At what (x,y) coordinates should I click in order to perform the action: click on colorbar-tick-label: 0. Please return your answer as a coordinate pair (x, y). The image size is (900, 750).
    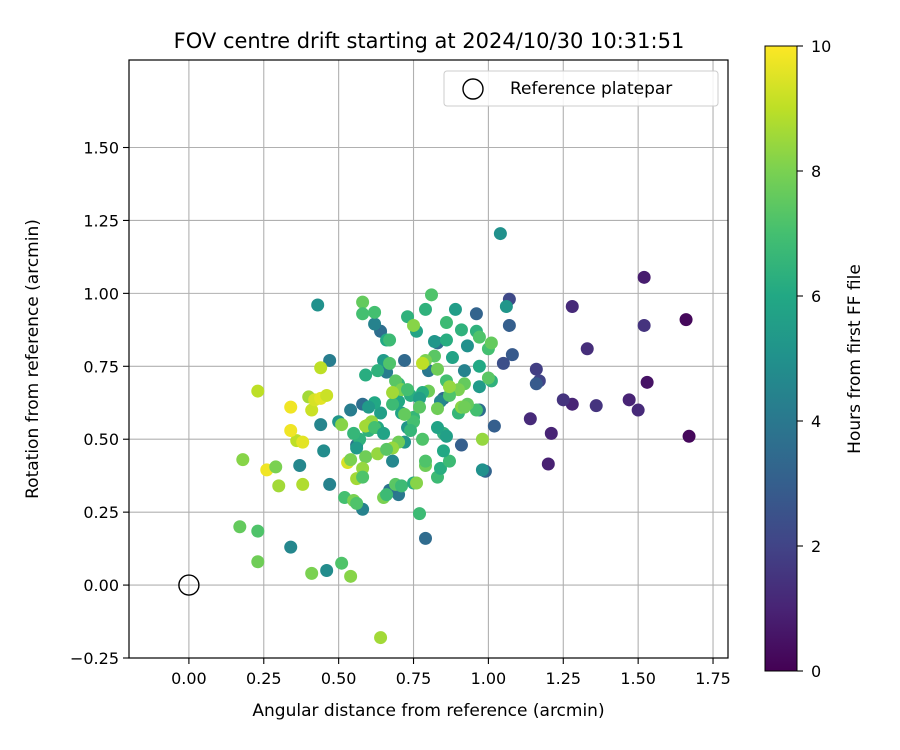
    Looking at the image, I should click on (816, 671).